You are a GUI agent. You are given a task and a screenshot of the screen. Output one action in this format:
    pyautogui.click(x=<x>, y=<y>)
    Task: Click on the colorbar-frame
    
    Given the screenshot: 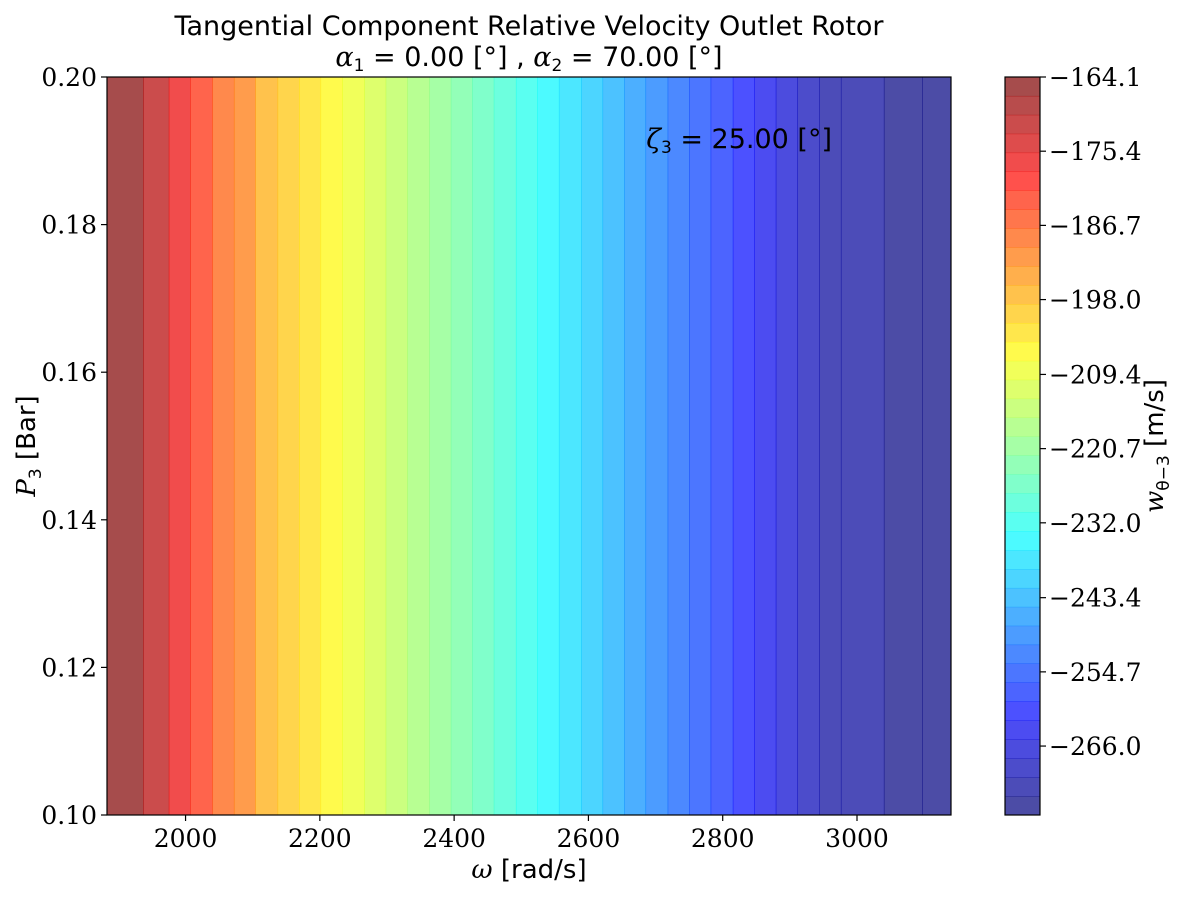 What is the action you would take?
    pyautogui.click(x=1022, y=446)
    